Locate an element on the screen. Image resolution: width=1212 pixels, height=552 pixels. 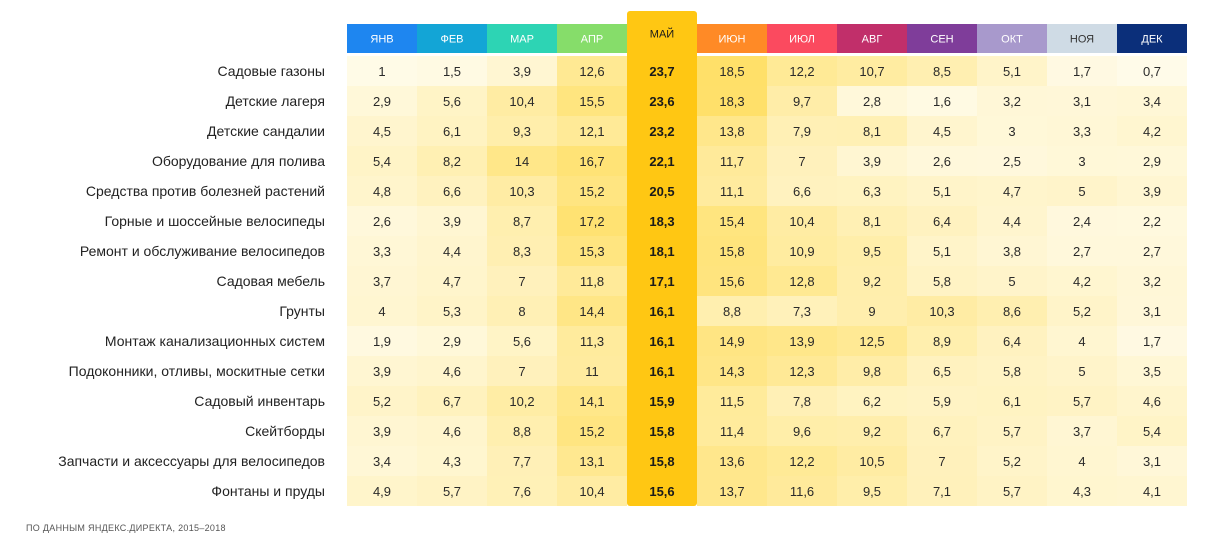
cell-value-11-2: 4,6 is located at coordinates (452, 371).